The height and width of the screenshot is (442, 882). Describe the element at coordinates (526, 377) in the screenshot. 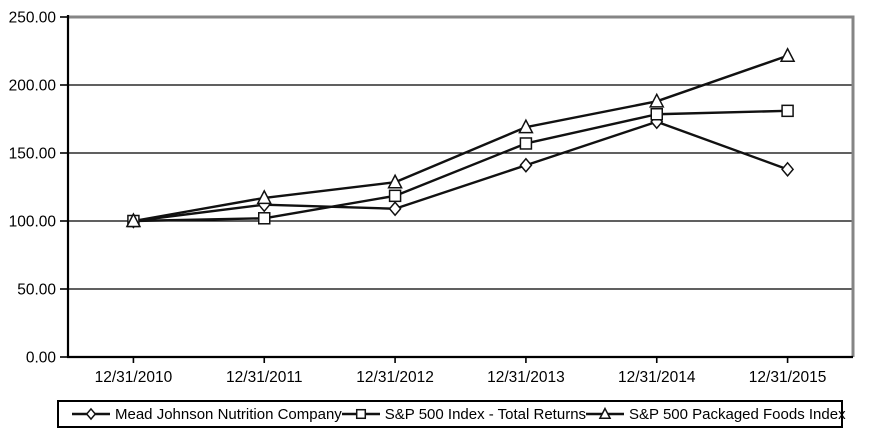

I see `x-tick-label: 12/31/2013` at that location.